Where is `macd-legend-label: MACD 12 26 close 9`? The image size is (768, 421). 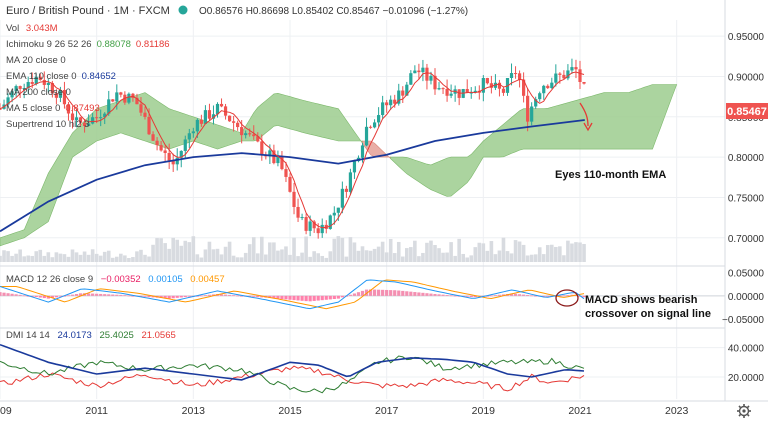
macd-legend-label: MACD 12 26 close 9 is located at coordinates (49, 279).